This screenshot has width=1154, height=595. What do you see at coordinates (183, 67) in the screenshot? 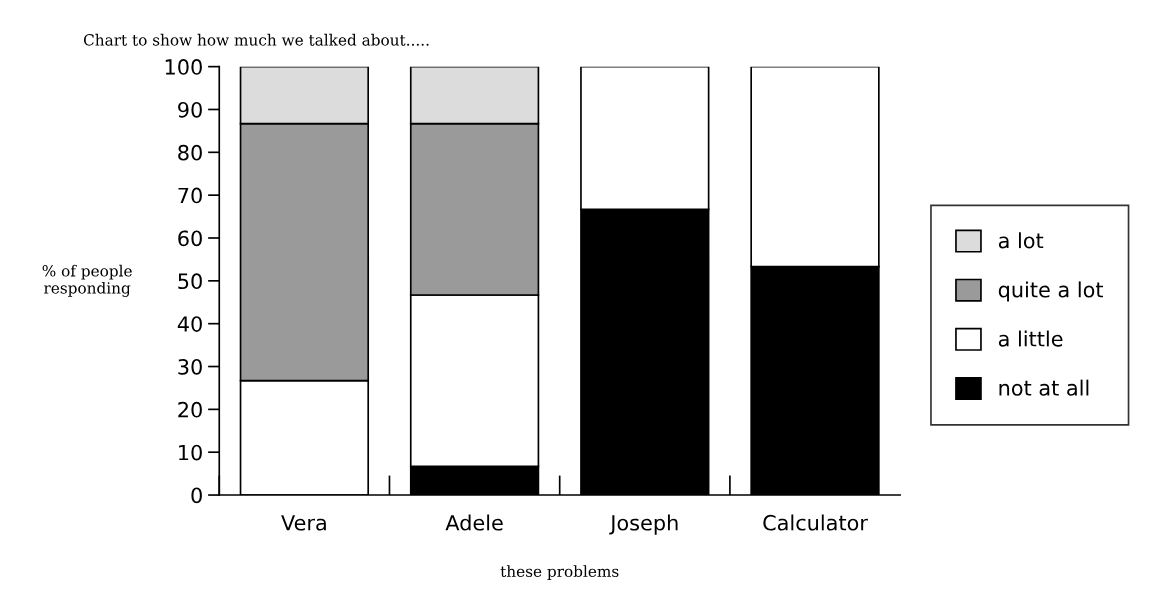
I see `y-tick-label: 100` at bounding box center [183, 67].